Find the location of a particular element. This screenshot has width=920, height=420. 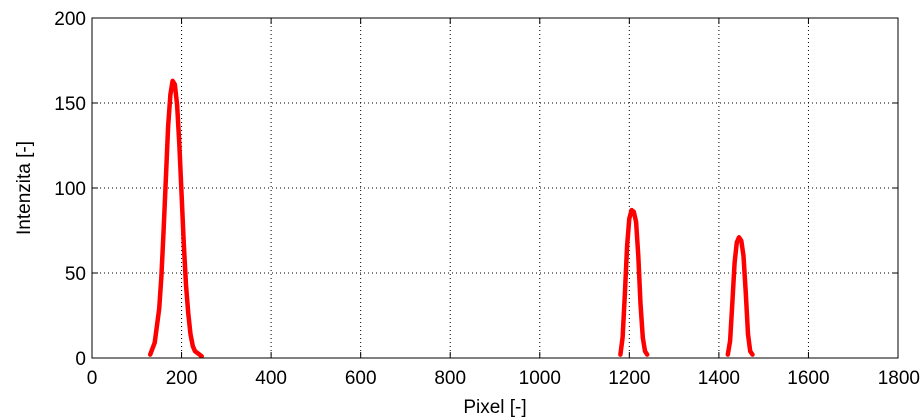

x-tick-label: 0 is located at coordinates (92, 378).